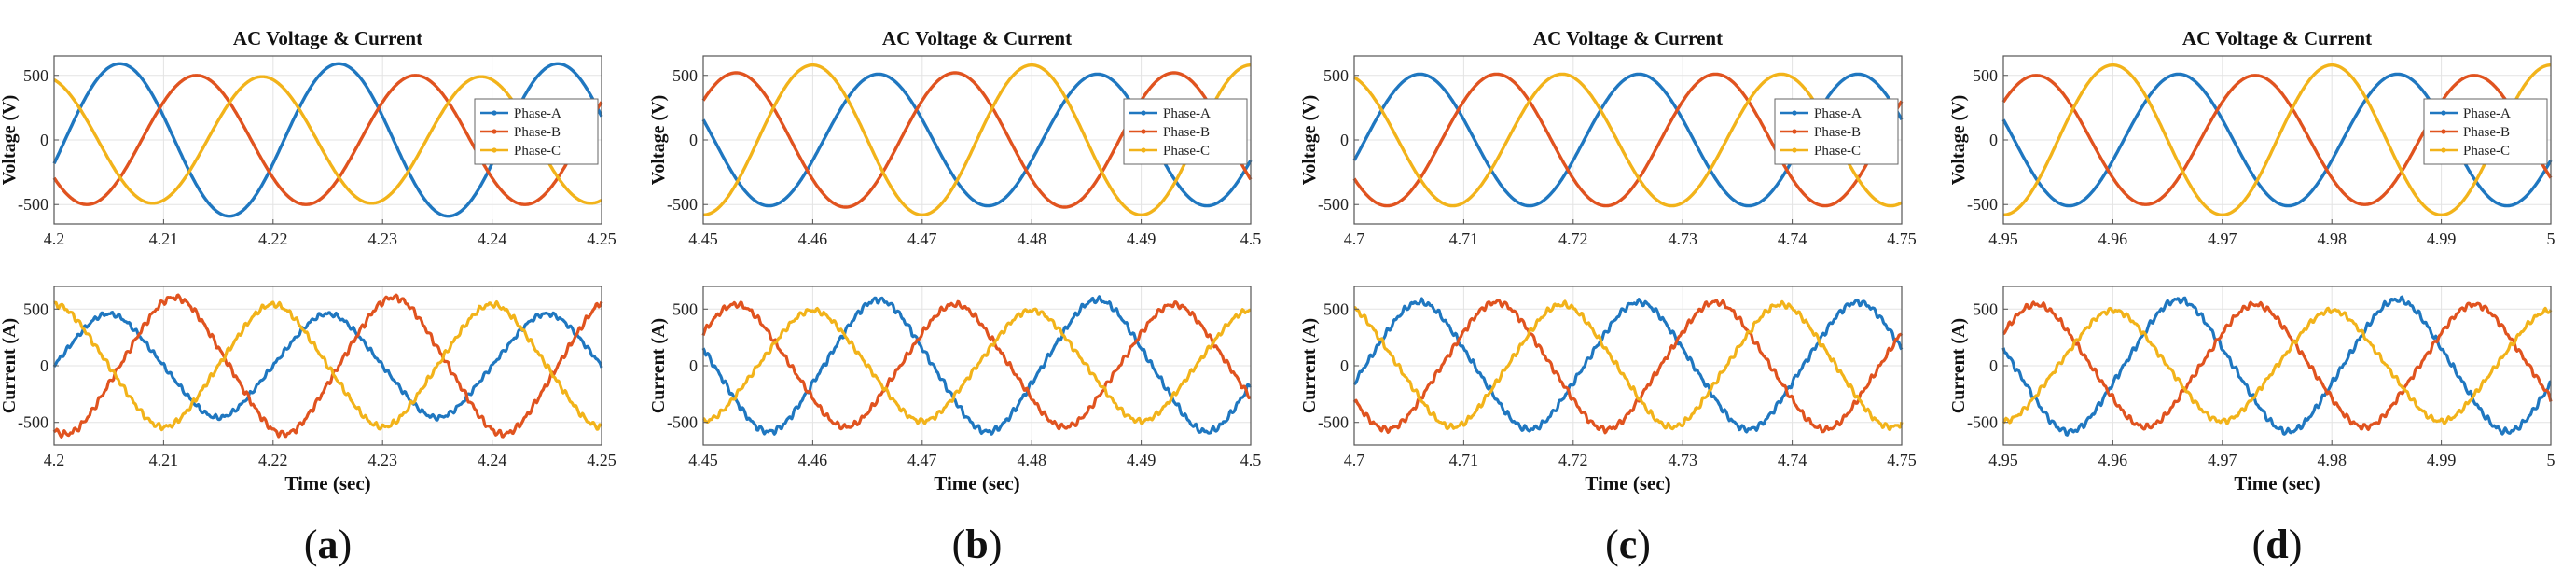 Image resolution: width=2576 pixels, height=585 pixels. Describe the element at coordinates (1031, 460) in the screenshot. I see `x-tick-label: 4.48` at that location.